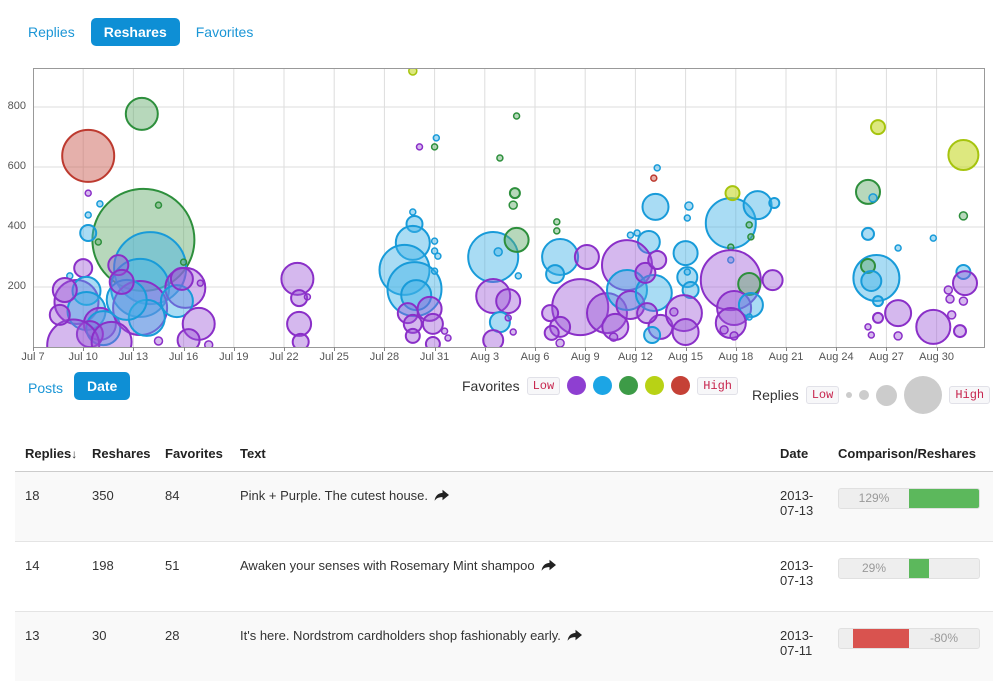 The width and height of the screenshot is (1006, 681). What do you see at coordinates (118, 454) in the screenshot?
I see `header-reshares: Reshares` at bounding box center [118, 454].